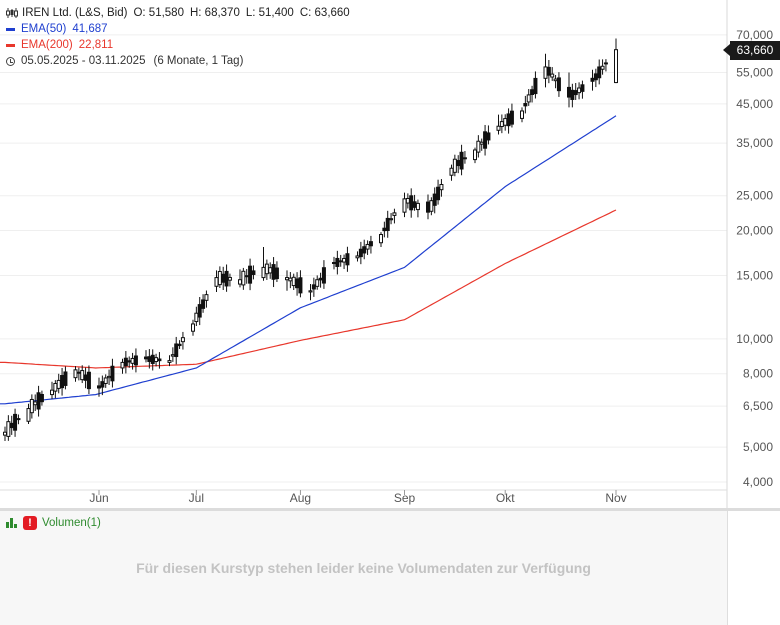 The image size is (780, 625). Describe the element at coordinates (758, 406) in the screenshot. I see `y-tick-label: 6,500` at that location.